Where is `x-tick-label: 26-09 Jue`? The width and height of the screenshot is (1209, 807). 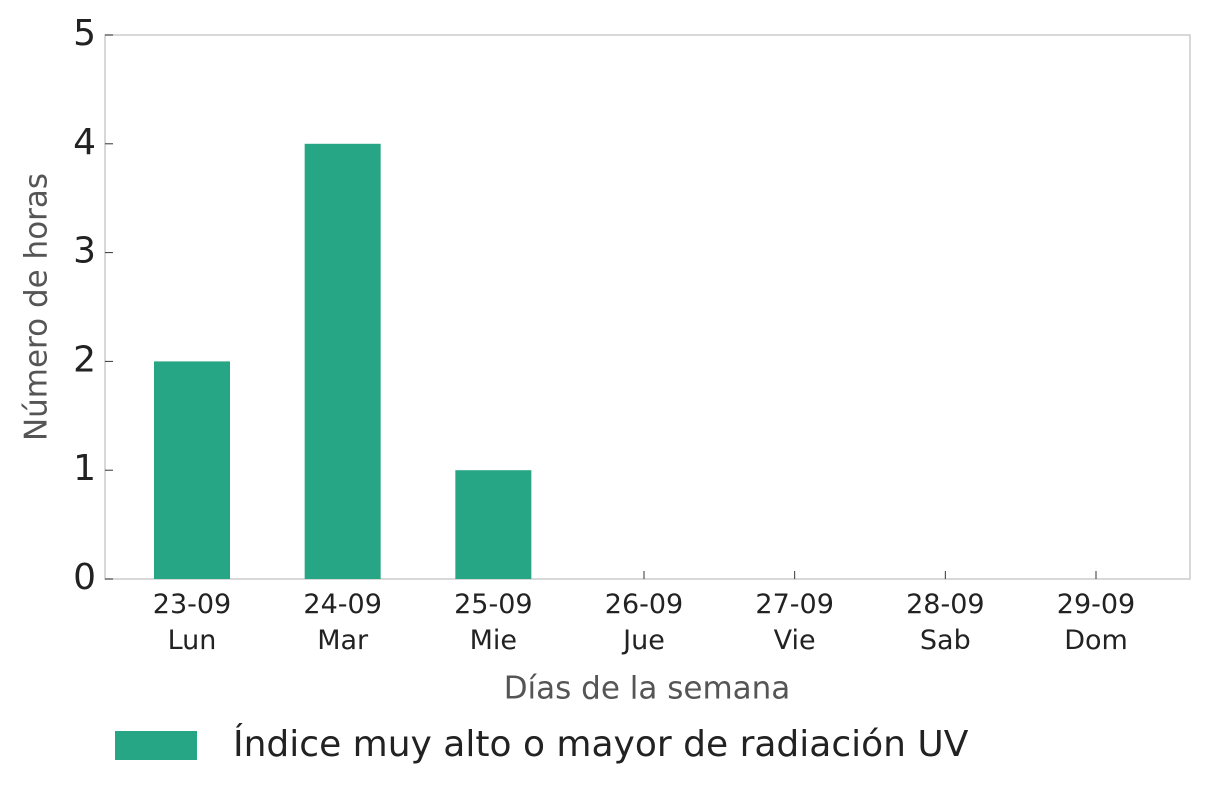
x-tick-label: 26-09 Jue is located at coordinates (644, 622).